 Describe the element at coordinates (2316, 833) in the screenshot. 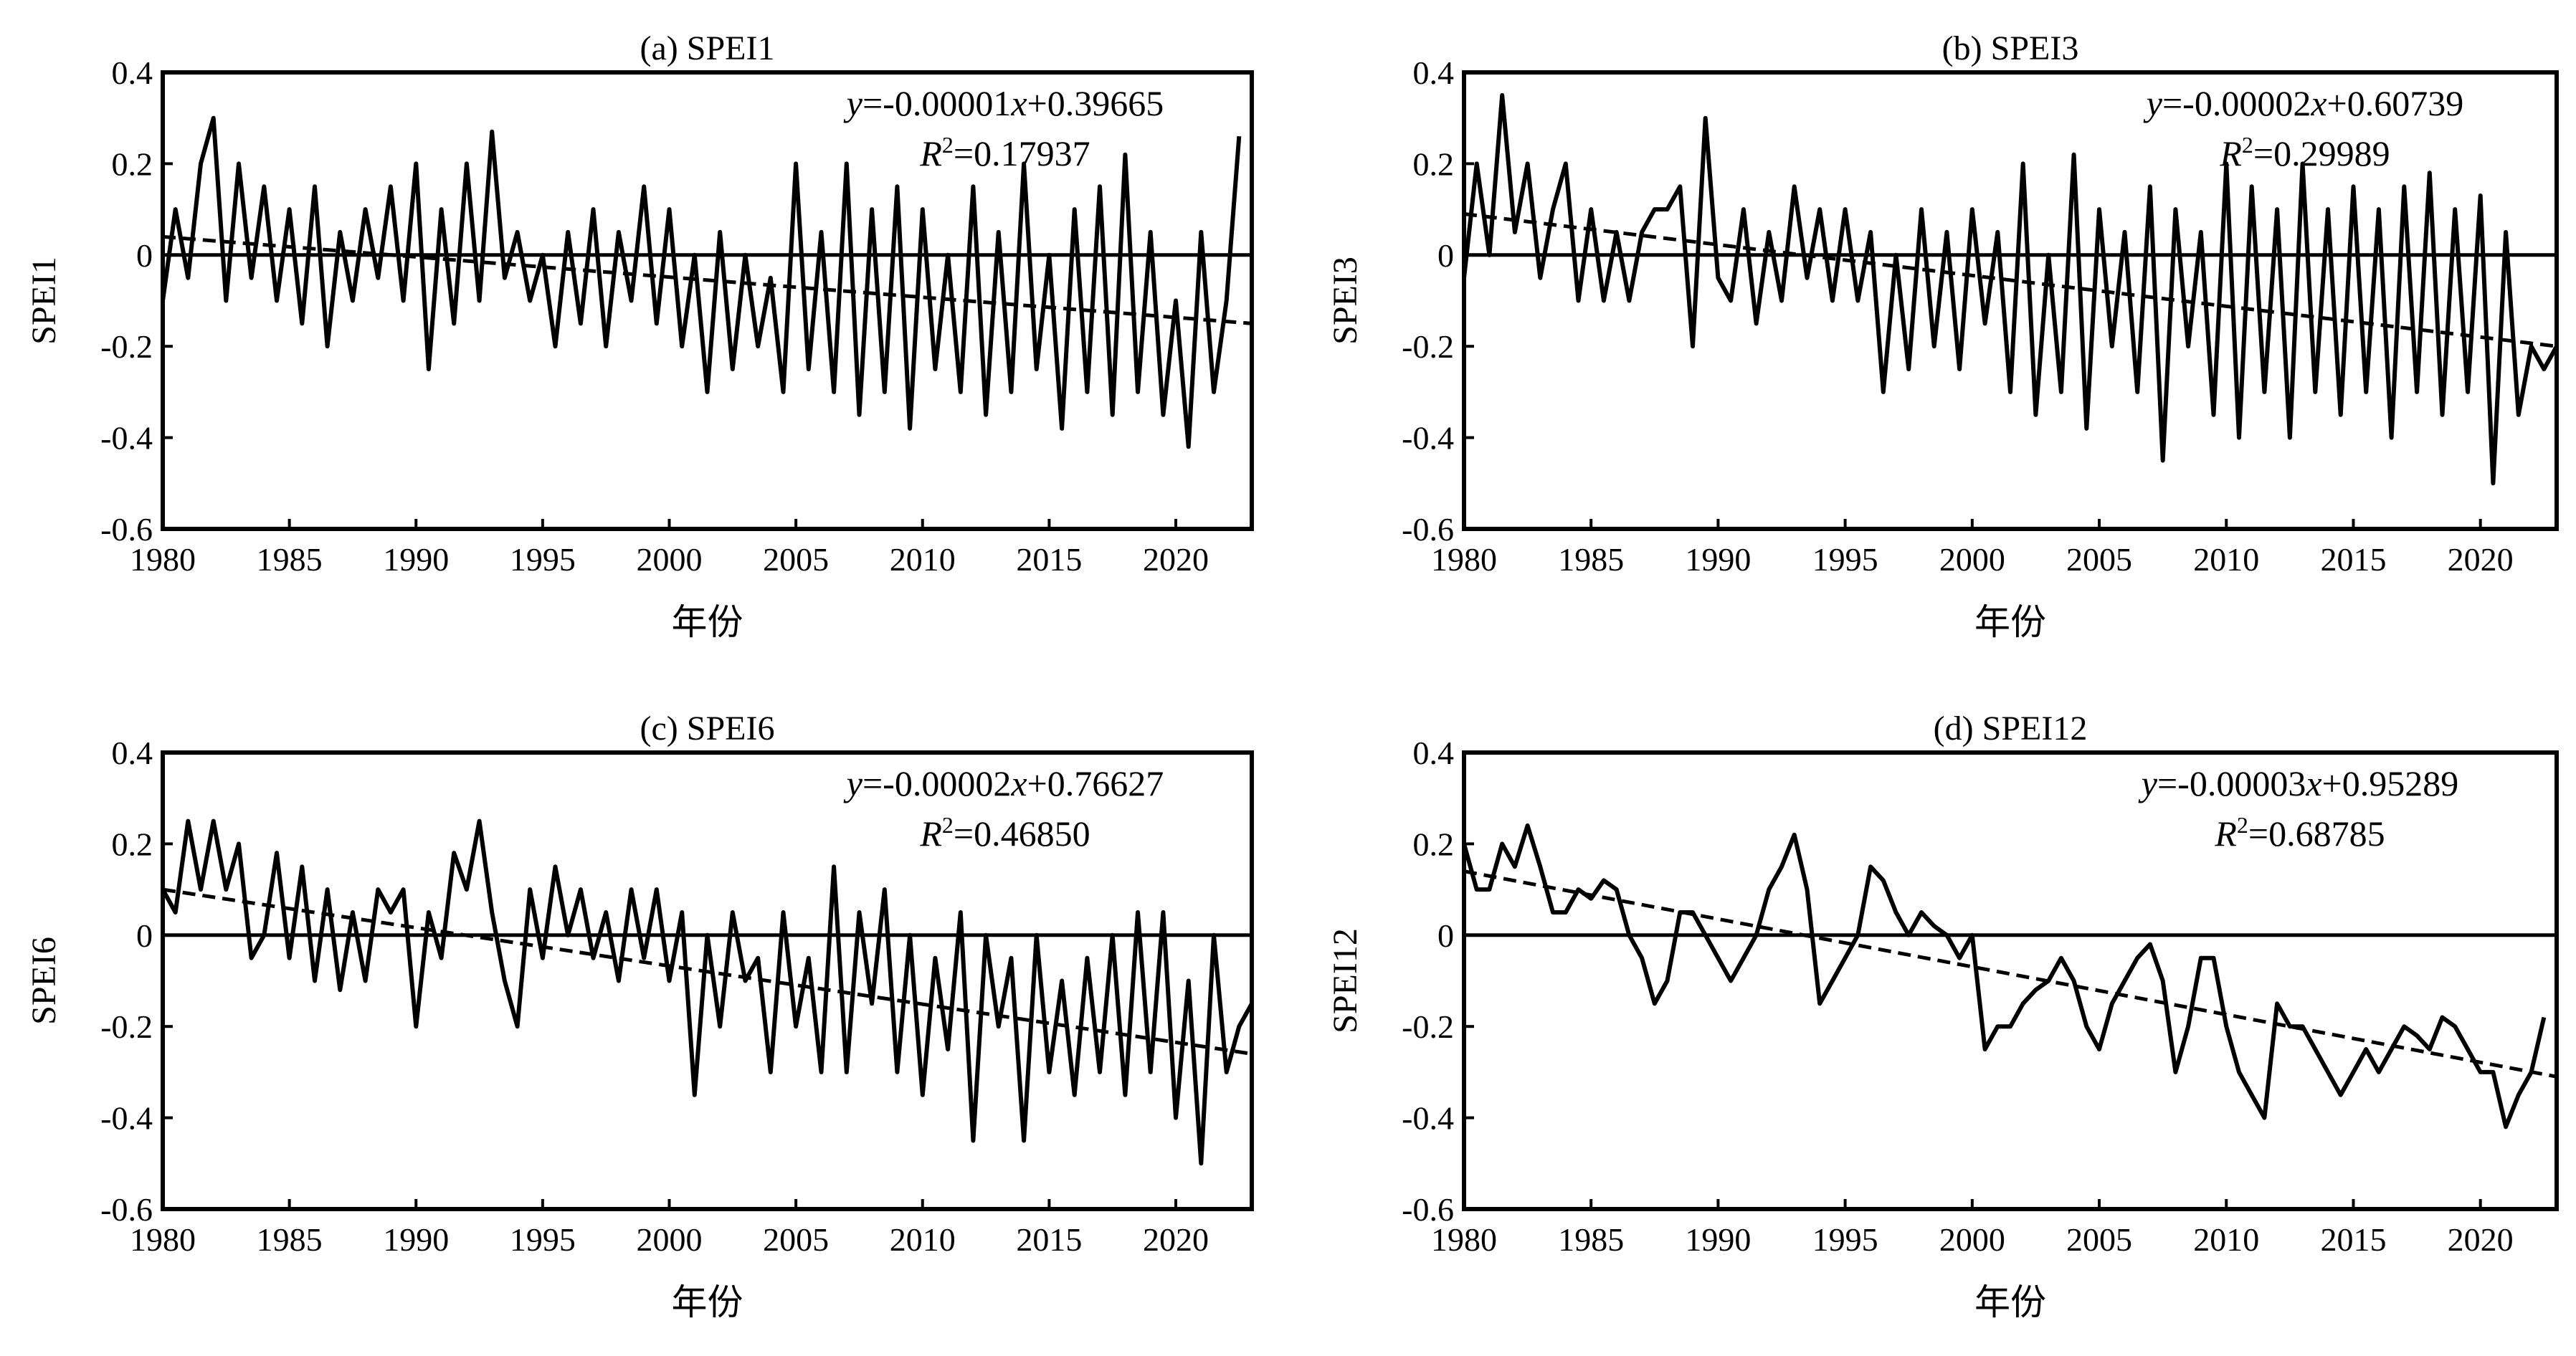

I see `r2-value: =0.68785` at that location.